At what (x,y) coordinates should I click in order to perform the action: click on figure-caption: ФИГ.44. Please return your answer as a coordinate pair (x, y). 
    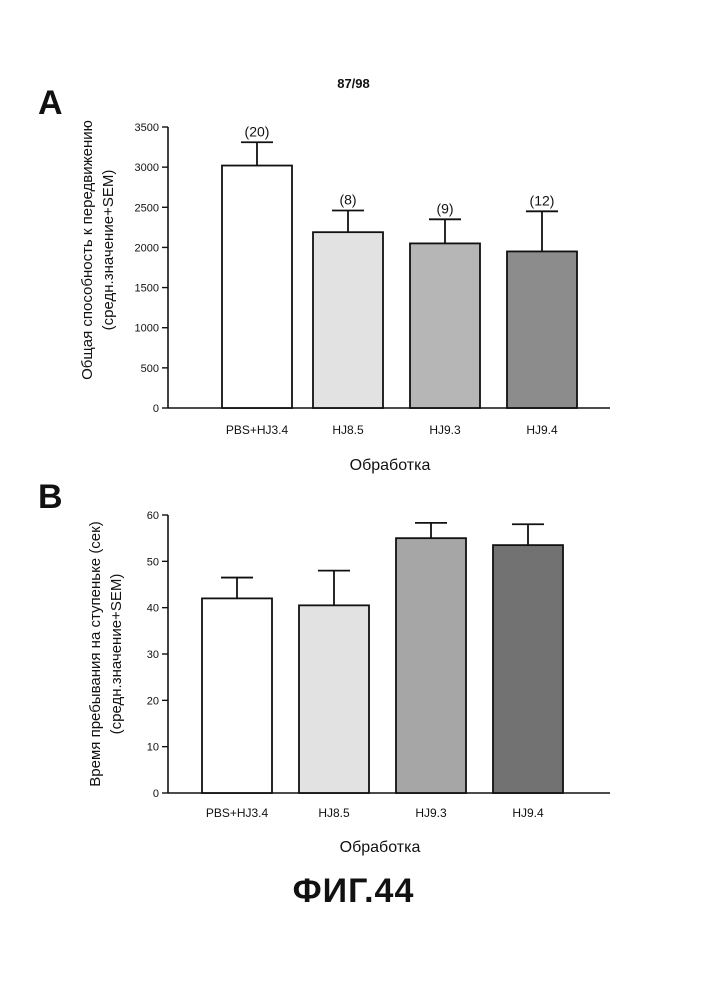
    Looking at the image, I should click on (353, 891).